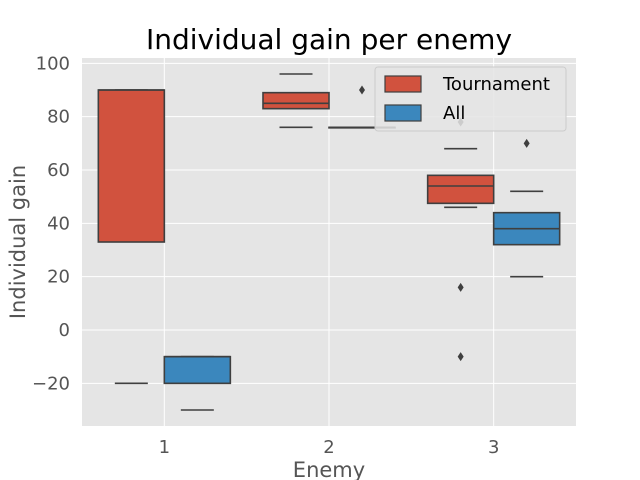  Describe the element at coordinates (493, 447) in the screenshot. I see `x-tick-label: 3` at that location.